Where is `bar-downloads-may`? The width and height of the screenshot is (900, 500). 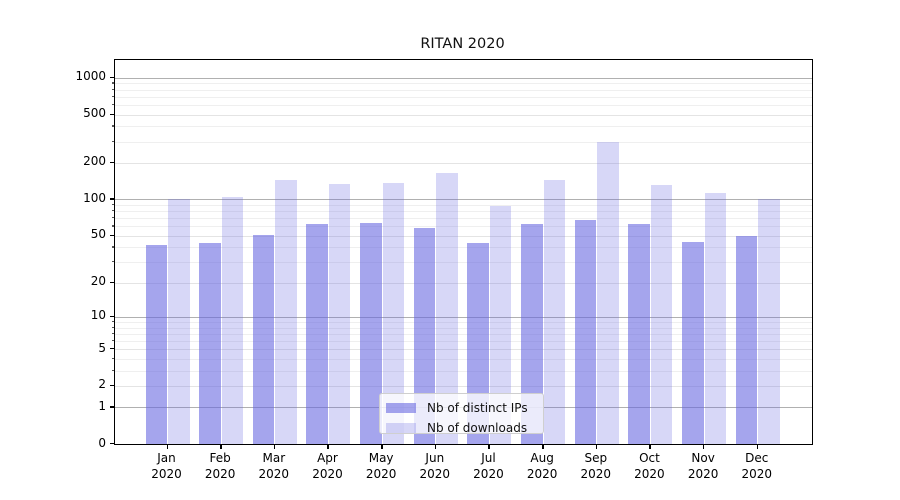 bar-downloads-may is located at coordinates (393, 313).